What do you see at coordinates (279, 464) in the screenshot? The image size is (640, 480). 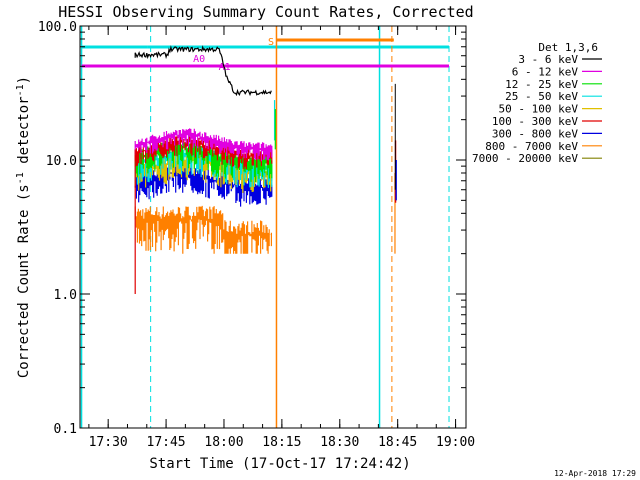 I see `x-axis-label: Start Time (17-Oct-17 17:24:42)` at bounding box center [279, 464].